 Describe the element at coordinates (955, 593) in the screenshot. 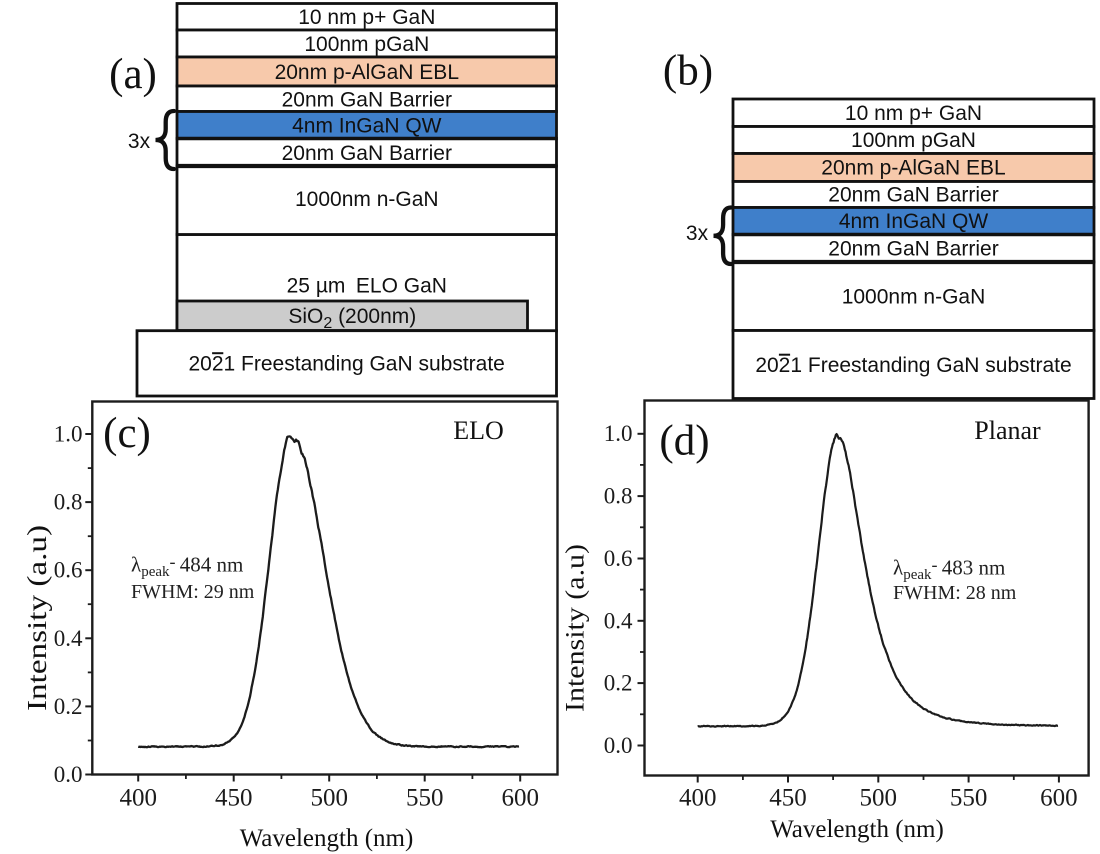

I see `svg-text: FWHM: 28 nm` at that location.